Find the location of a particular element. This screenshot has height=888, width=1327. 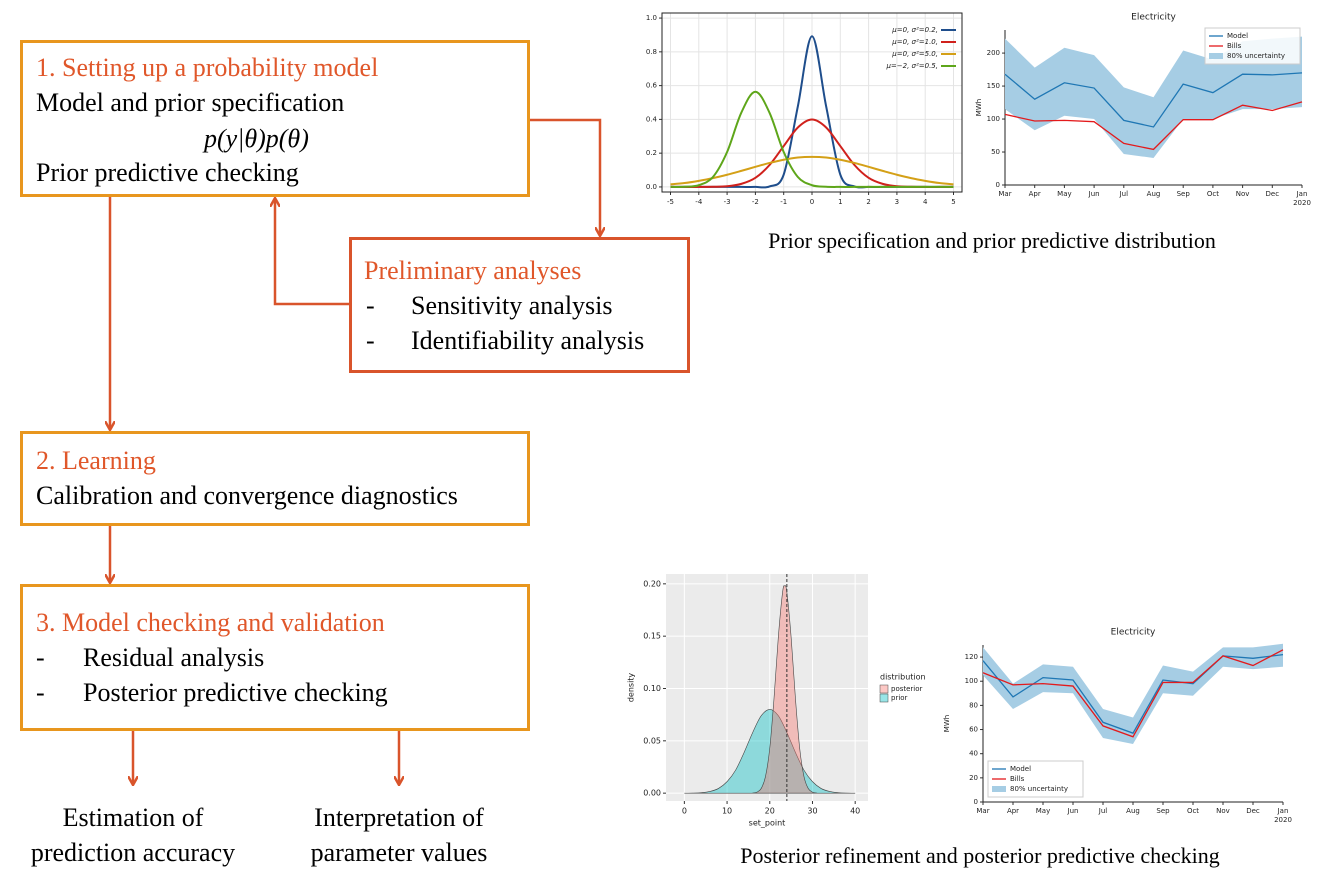

output-text: Estimation of is located at coordinates (133, 817).